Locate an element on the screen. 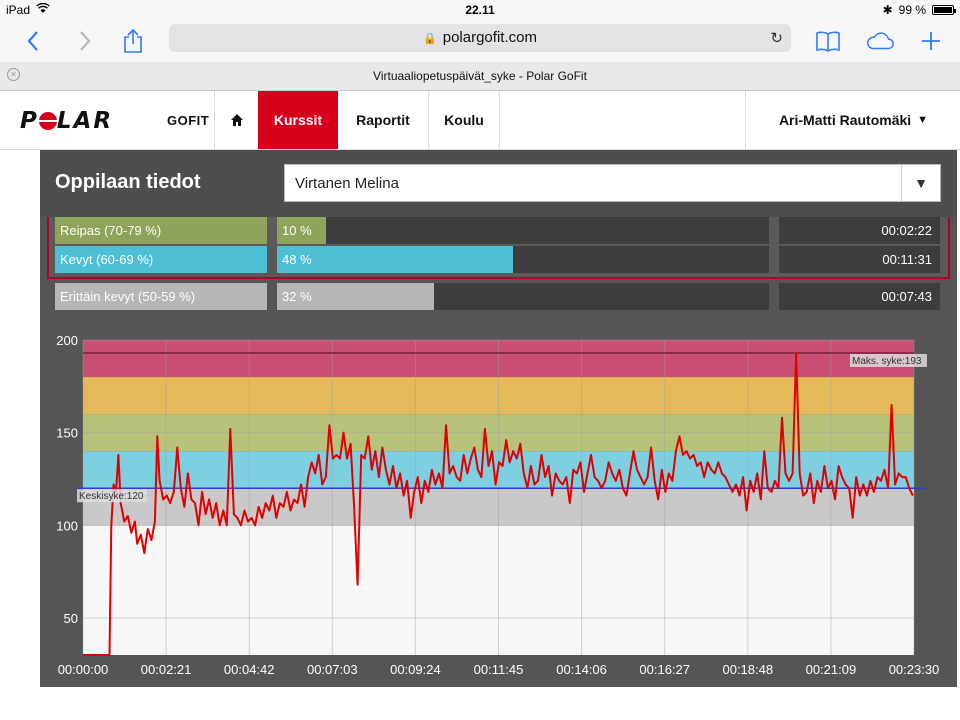 This screenshot has height=720, width=960. close-tab-icon: ✕ is located at coordinates (13, 74).